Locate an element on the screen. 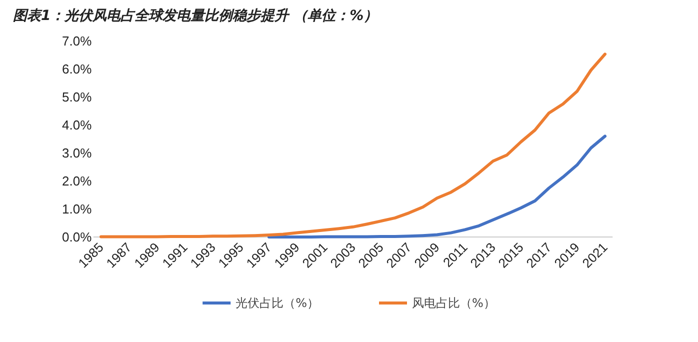  line-series is located at coordinates (437, 186).